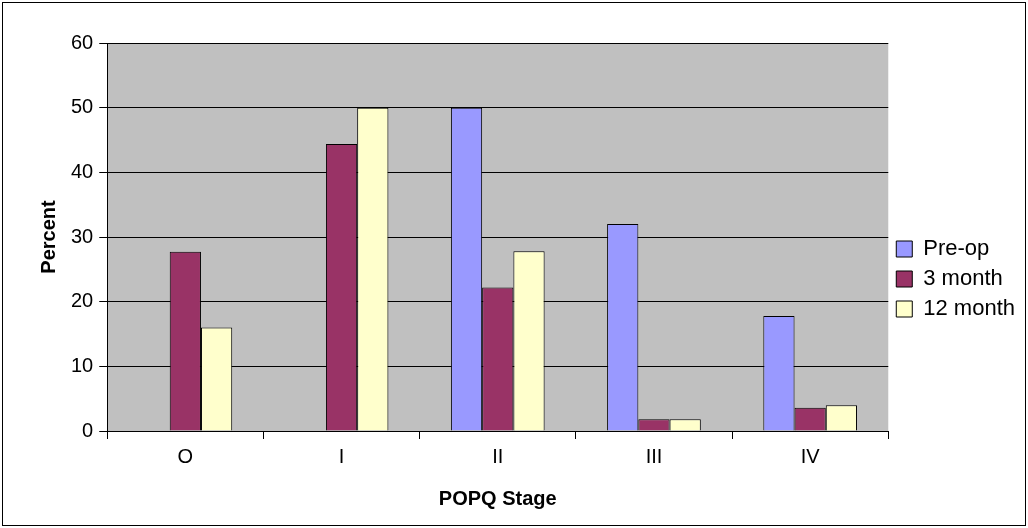  What do you see at coordinates (82, 106) in the screenshot?
I see `y-tick-label: 50` at bounding box center [82, 106].